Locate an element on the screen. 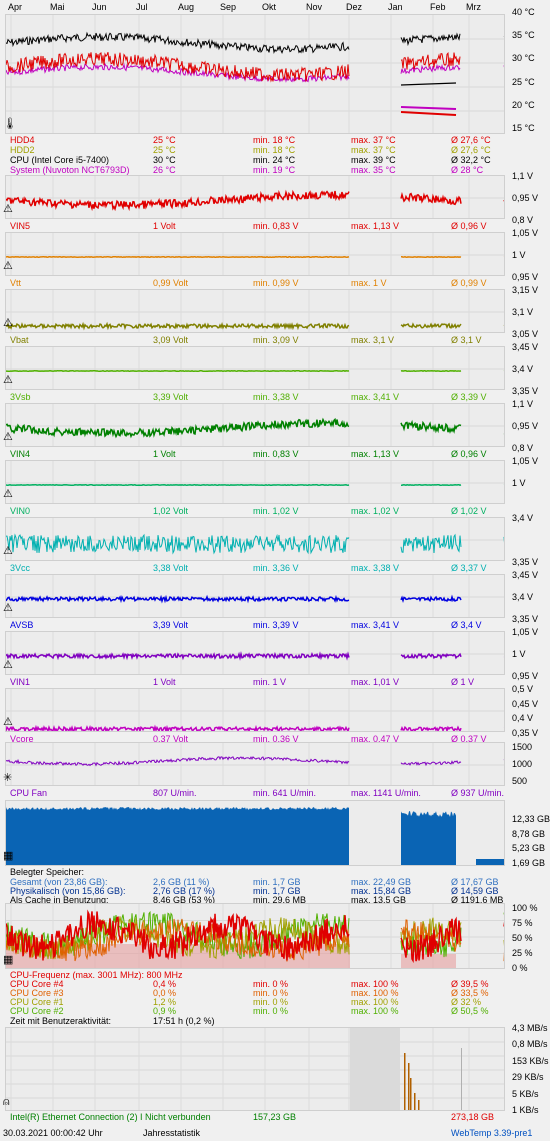  axis-tick-label: 1 KB/s is located at coordinates (525, 1110).